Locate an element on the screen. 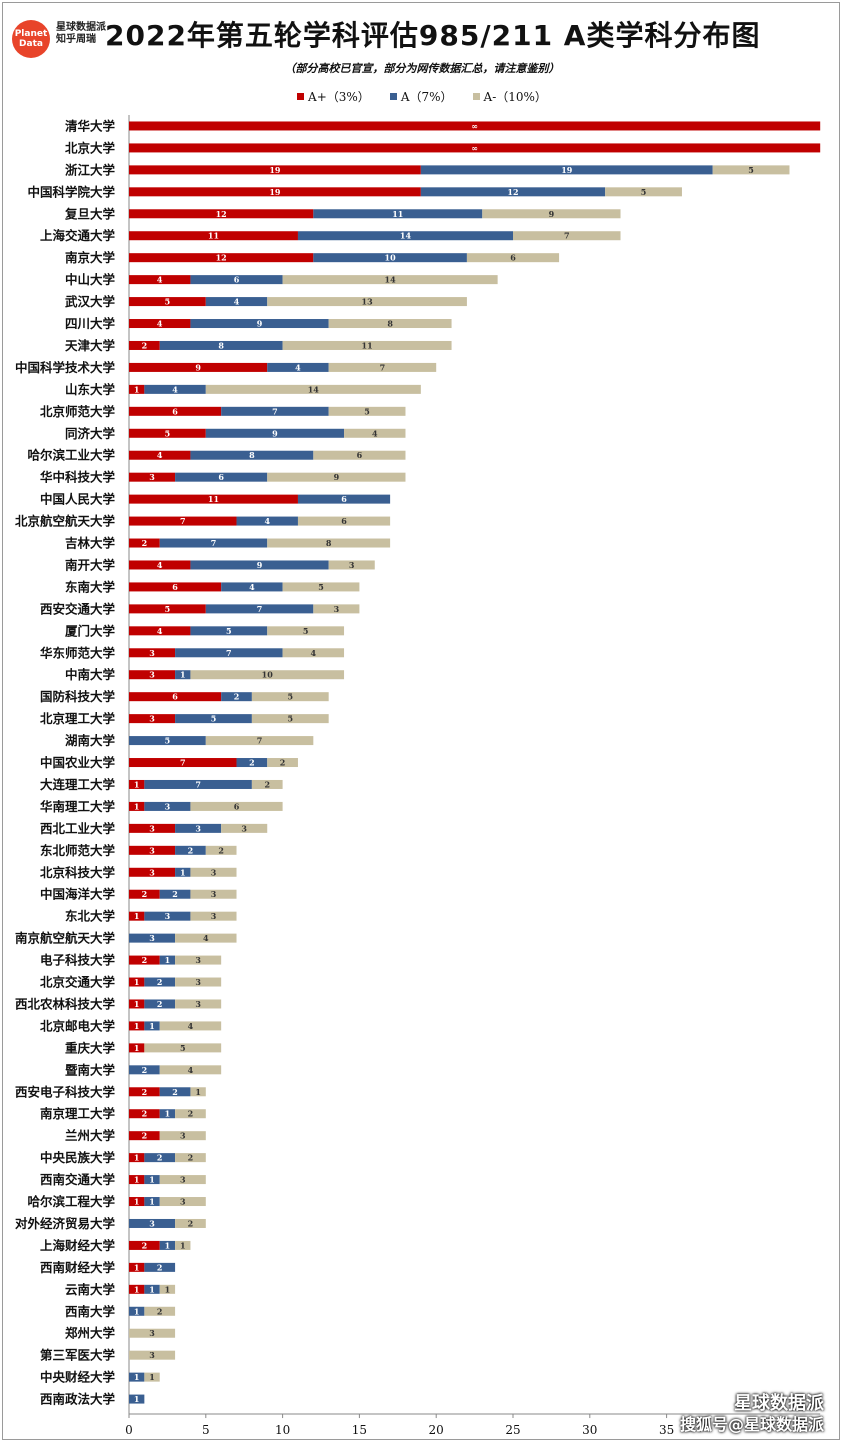 The image size is (844, 1445). category-label: 北京理工大学 is located at coordinates (78, 718).